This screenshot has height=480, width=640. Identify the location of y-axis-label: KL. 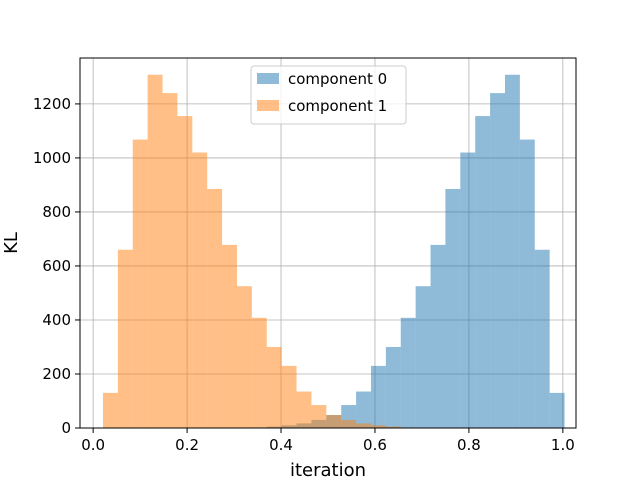
(11, 243).